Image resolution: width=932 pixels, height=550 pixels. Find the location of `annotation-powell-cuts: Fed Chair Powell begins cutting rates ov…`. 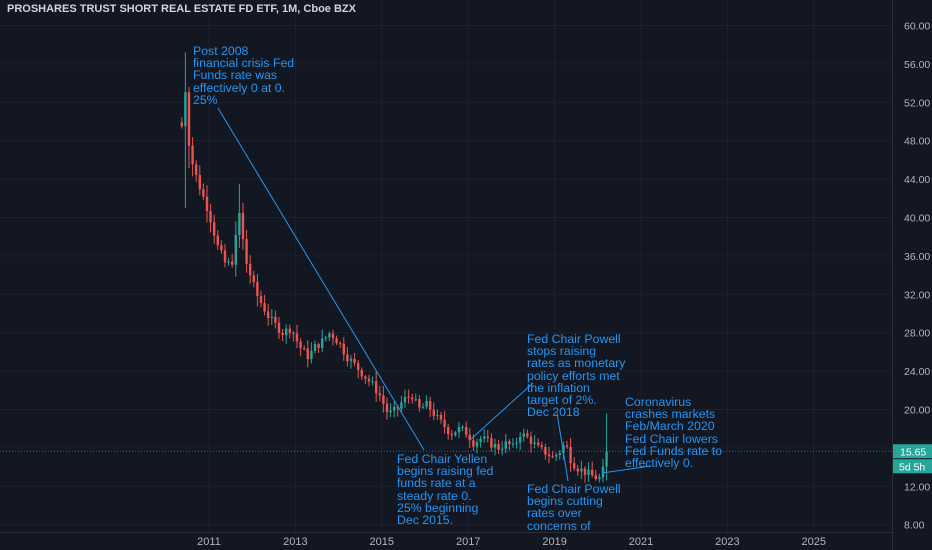

annotation-powell-cuts: Fed Chair Powell begins cutting rates ov… is located at coordinates (574, 507).